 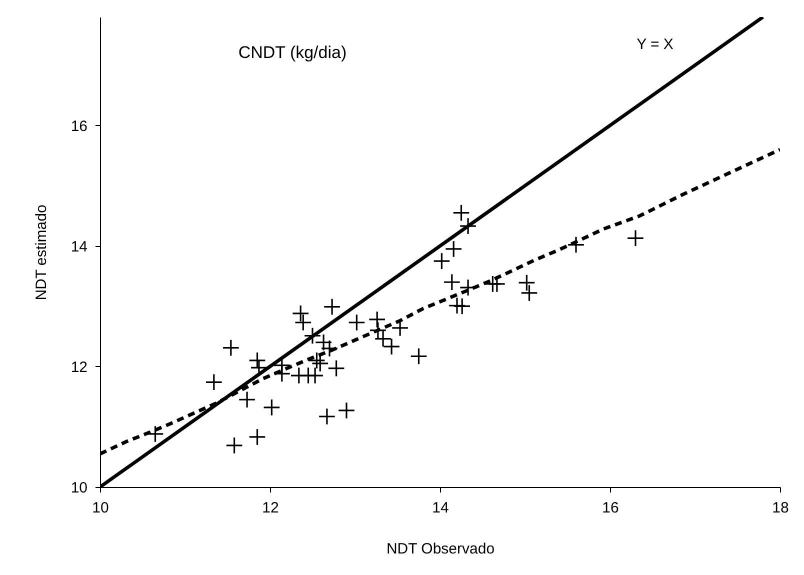 What do you see at coordinates (780, 508) in the screenshot?
I see `x-tick-label: 18` at bounding box center [780, 508].